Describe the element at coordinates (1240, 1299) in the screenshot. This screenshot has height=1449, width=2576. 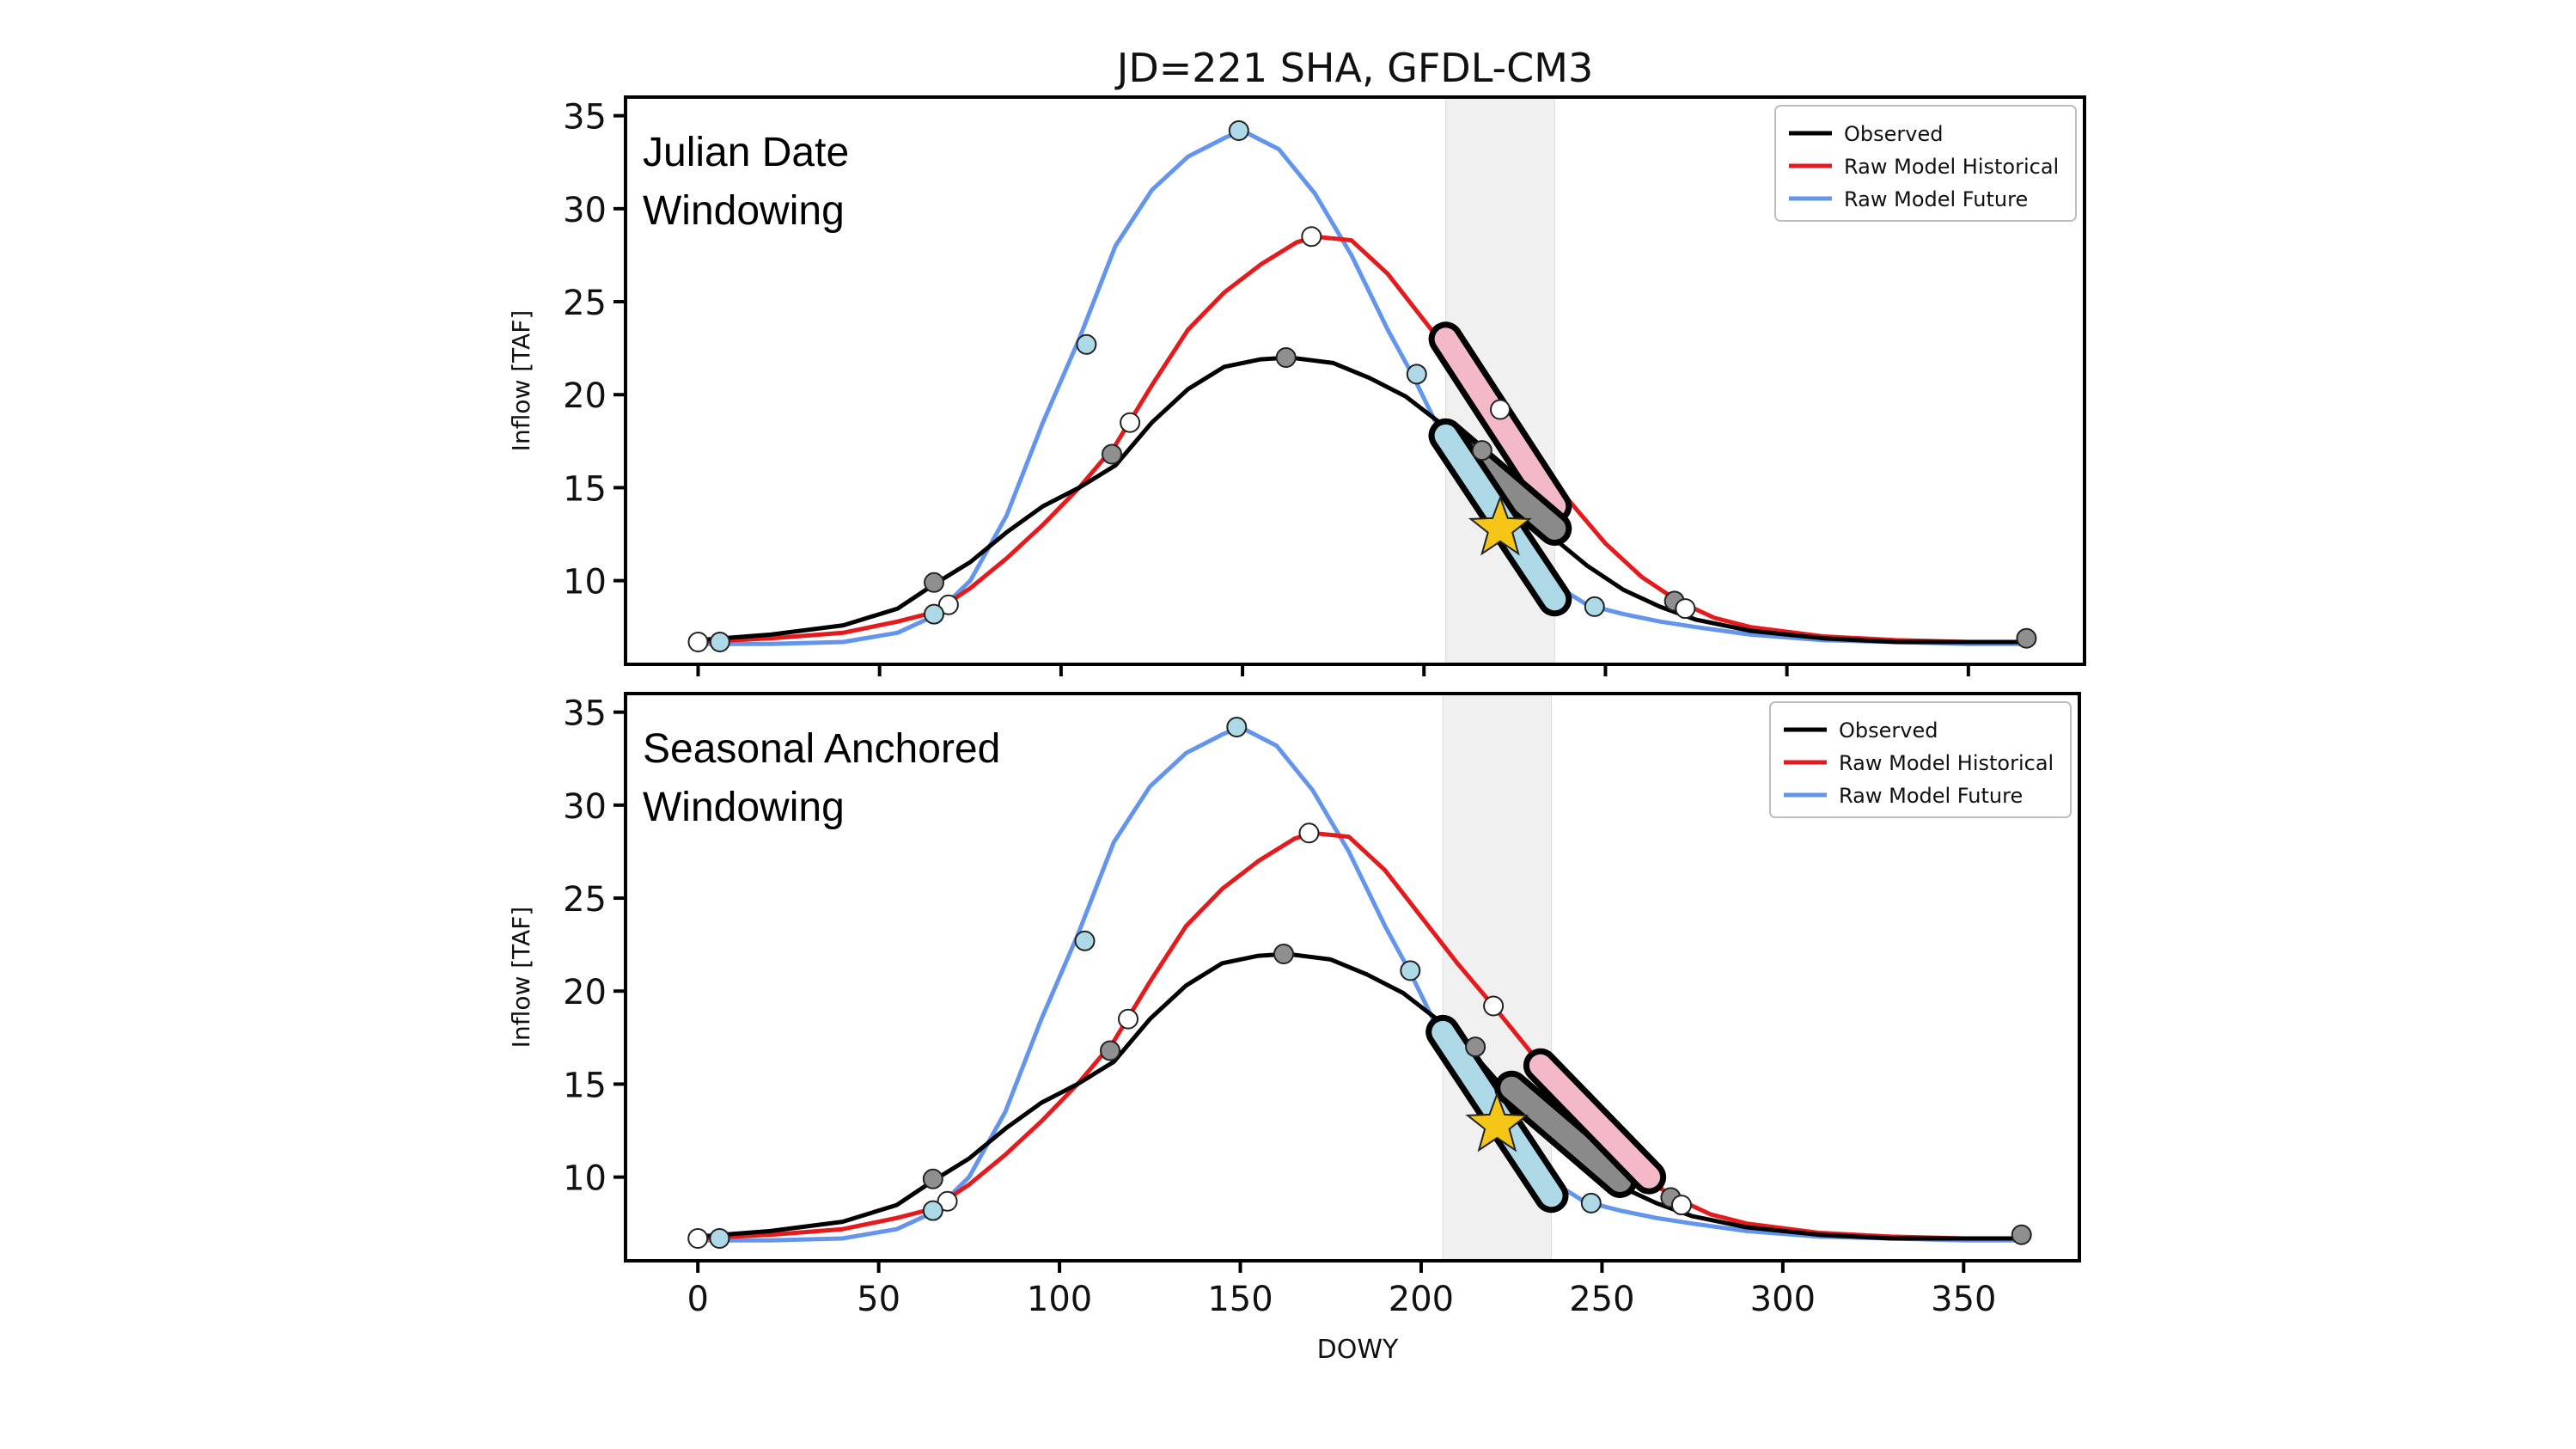
I see `x-tick-label: 150` at that location.